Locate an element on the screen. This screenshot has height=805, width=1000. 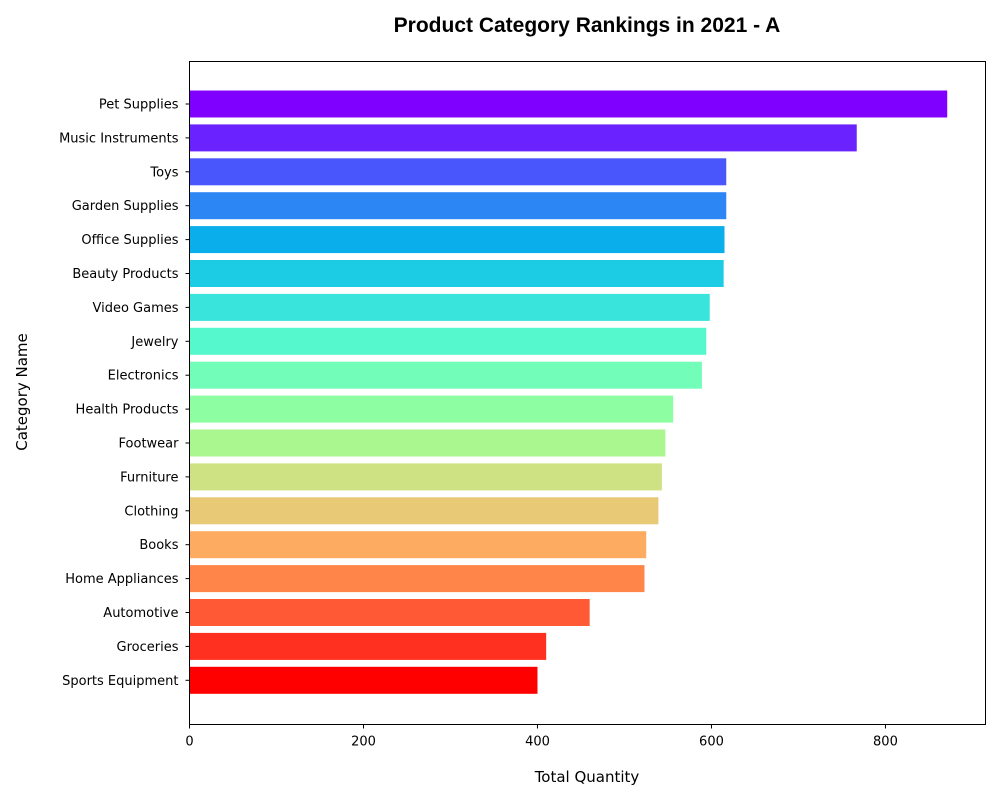
y-tick-label: Office Supplies is located at coordinates (129, 240).